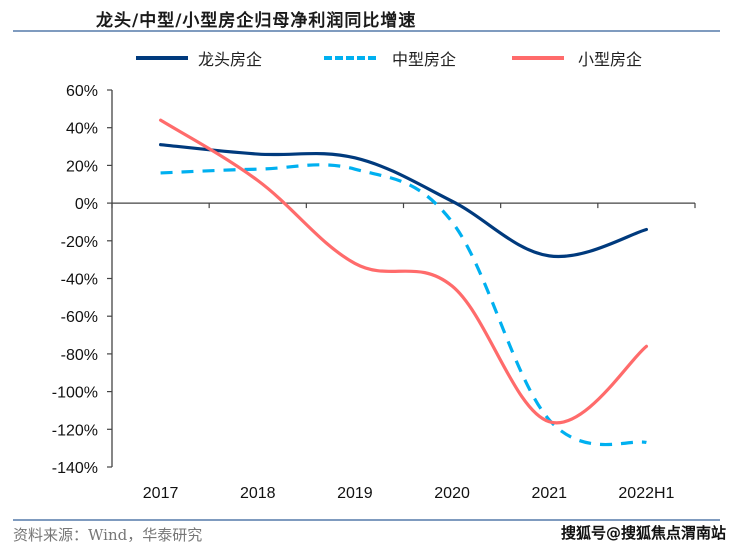  What do you see at coordinates (79, 242) in the screenshot?
I see `y-tick-label: -20%` at bounding box center [79, 242].